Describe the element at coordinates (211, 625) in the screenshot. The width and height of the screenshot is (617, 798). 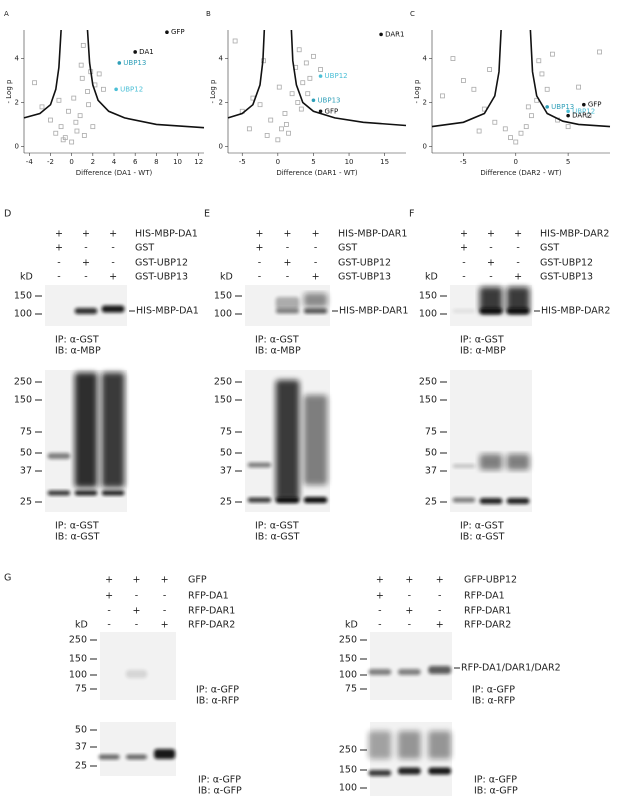
I see `row-label: RFP-DAR2` at that location.